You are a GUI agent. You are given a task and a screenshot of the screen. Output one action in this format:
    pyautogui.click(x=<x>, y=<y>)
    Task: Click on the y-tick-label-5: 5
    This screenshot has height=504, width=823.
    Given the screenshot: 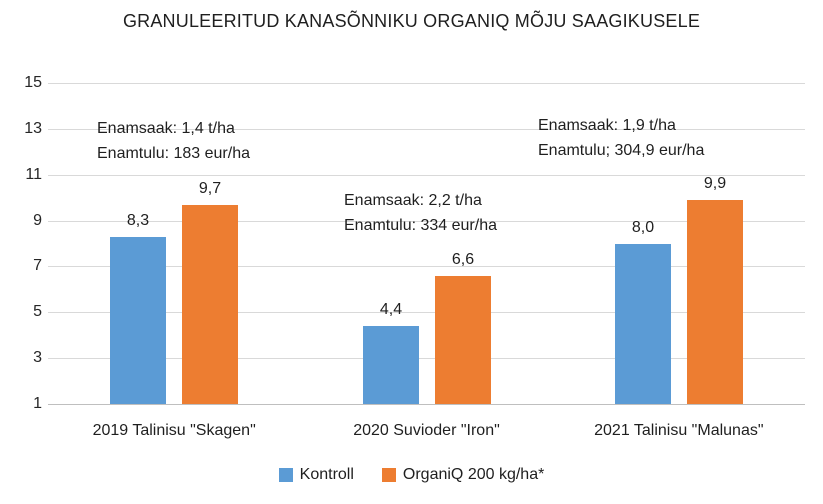 What is the action you would take?
    pyautogui.click(x=37, y=311)
    